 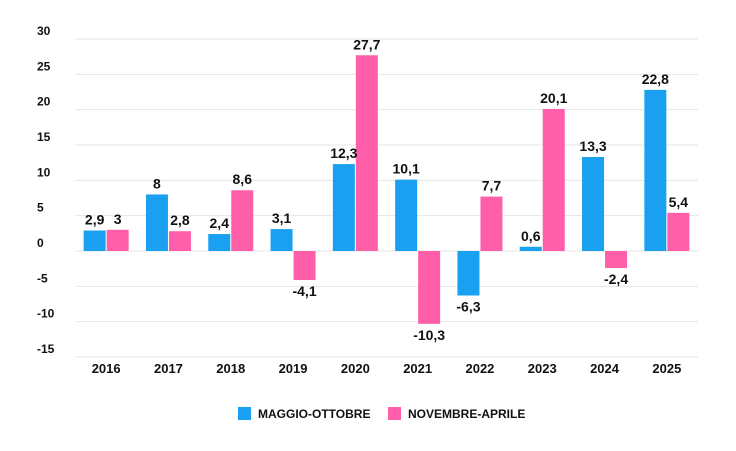 I want to click on x-tick-label-2022: 2022, so click(x=479, y=368).